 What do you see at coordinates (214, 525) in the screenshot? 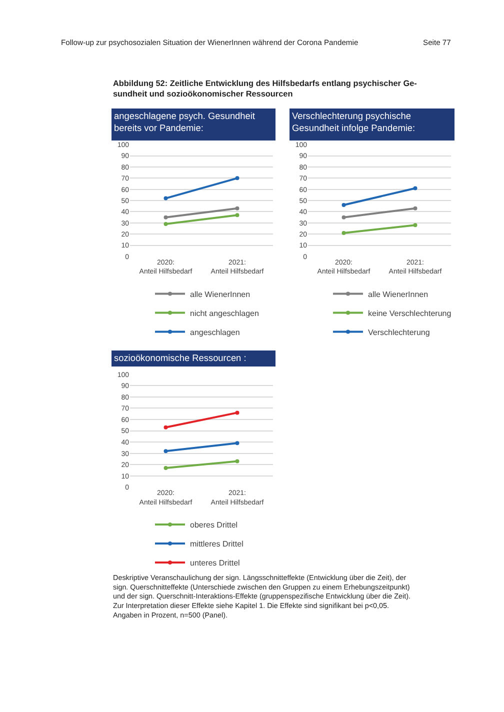
I see `legend-label: oberes Drittel` at bounding box center [214, 525].